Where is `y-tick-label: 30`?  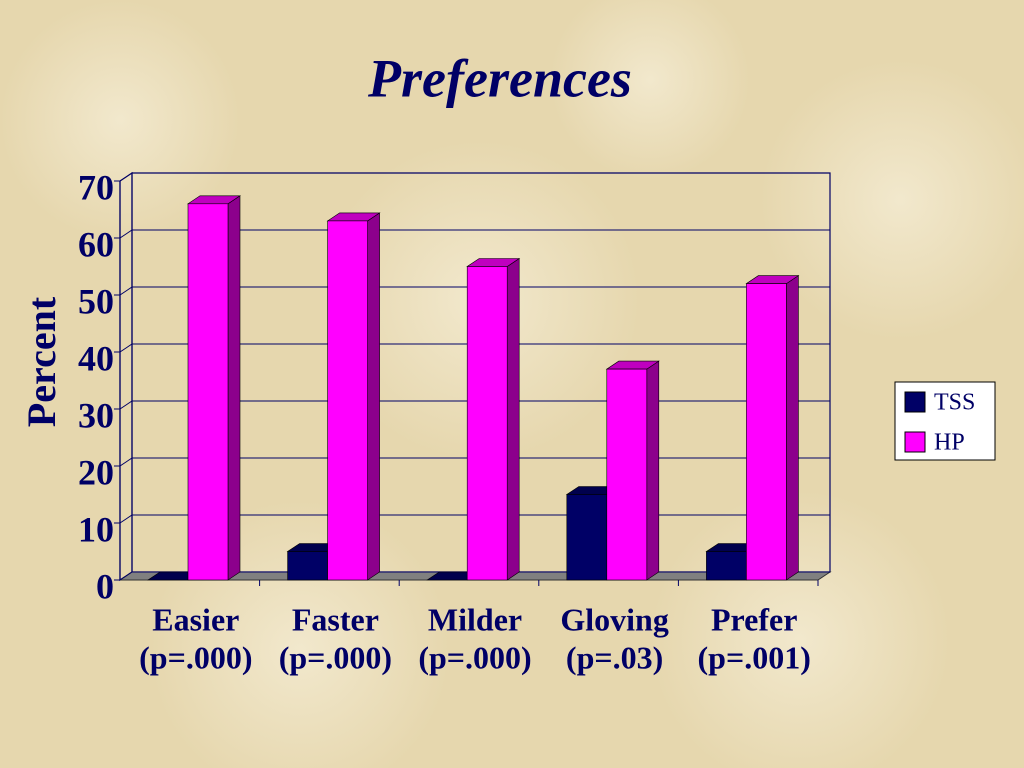 y-tick-label: 30 is located at coordinates (96, 415).